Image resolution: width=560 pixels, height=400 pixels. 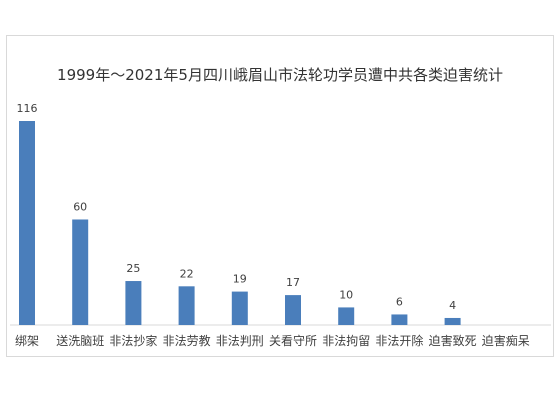 I want to click on category-label: 非法劳教, so click(x=187, y=340).